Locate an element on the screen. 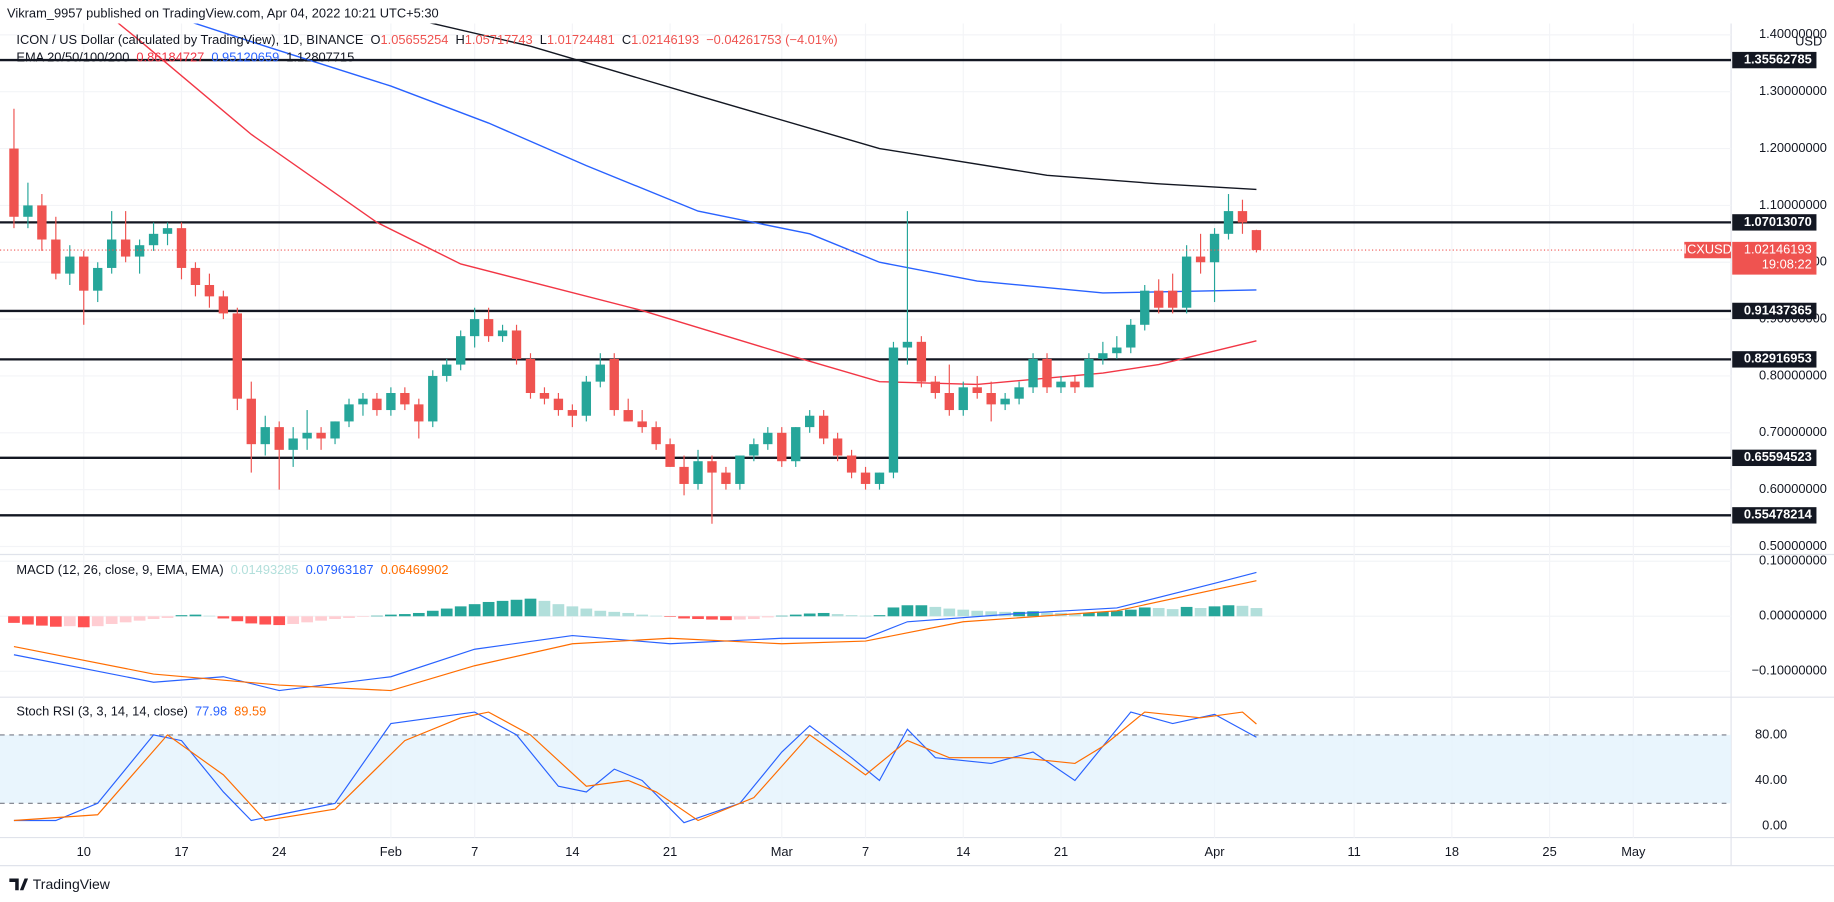 This screenshot has width=1834, height=902. x-tick-label: Feb is located at coordinates (391, 851).